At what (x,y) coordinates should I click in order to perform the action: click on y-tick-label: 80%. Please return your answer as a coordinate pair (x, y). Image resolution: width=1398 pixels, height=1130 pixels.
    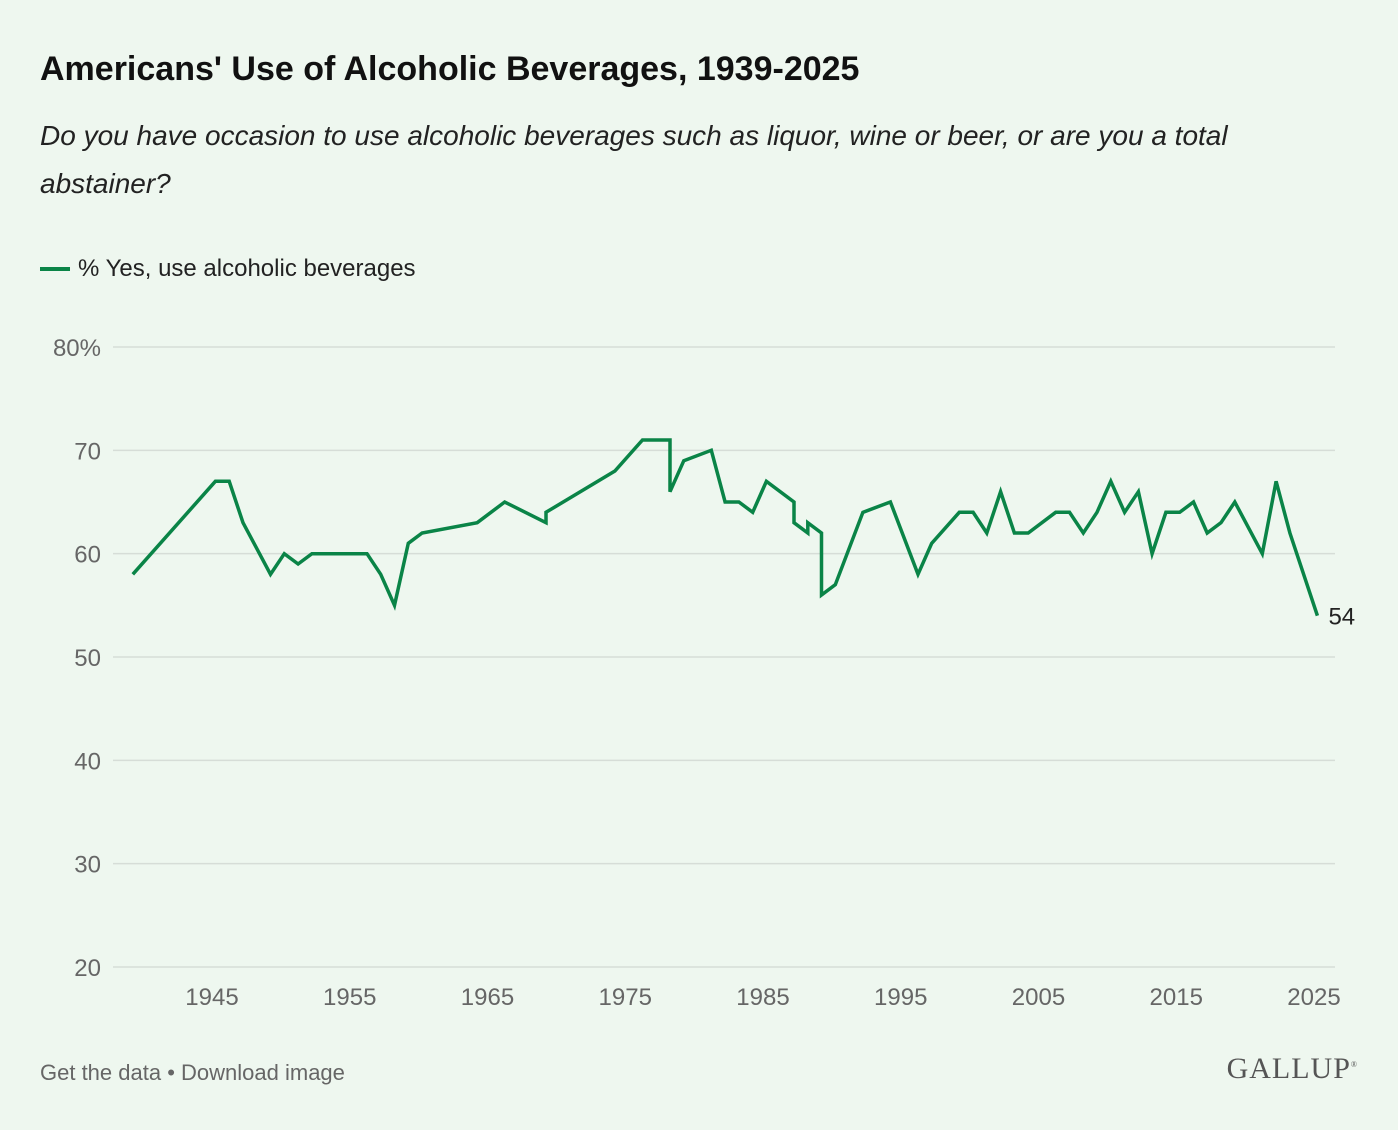
    Looking at the image, I should click on (77, 348).